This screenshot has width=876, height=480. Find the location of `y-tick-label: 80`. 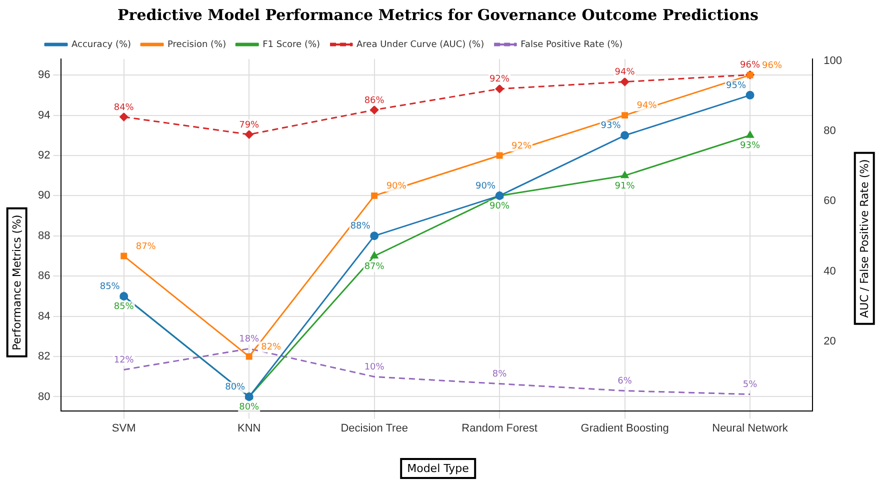

y-tick-label: 80 is located at coordinates (44, 396).